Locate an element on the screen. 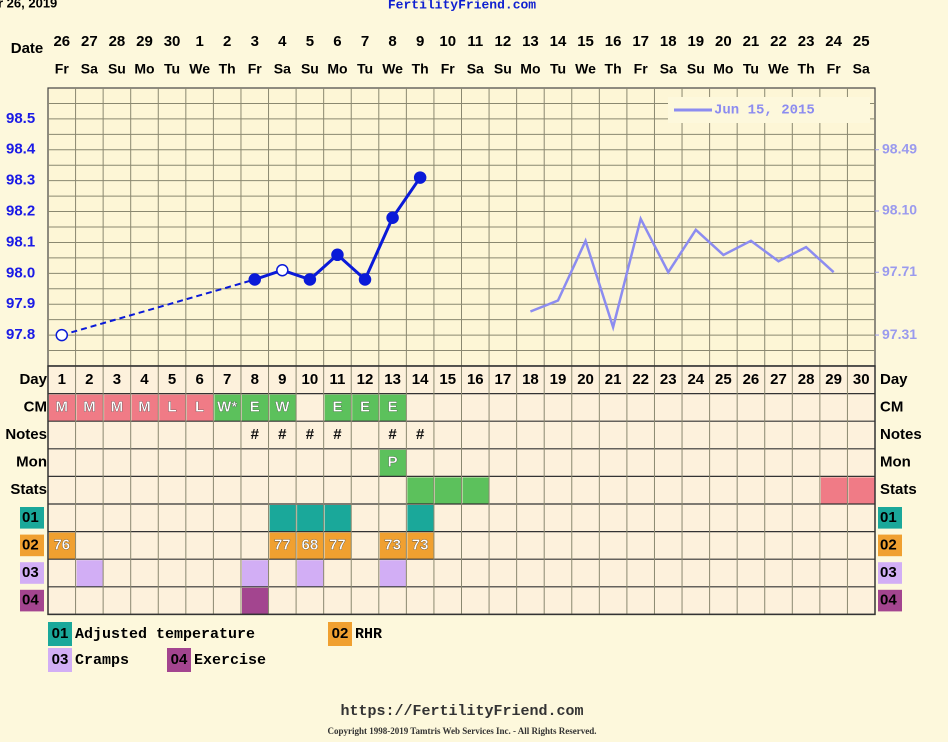  weekday-label: Sa is located at coordinates (861, 69).